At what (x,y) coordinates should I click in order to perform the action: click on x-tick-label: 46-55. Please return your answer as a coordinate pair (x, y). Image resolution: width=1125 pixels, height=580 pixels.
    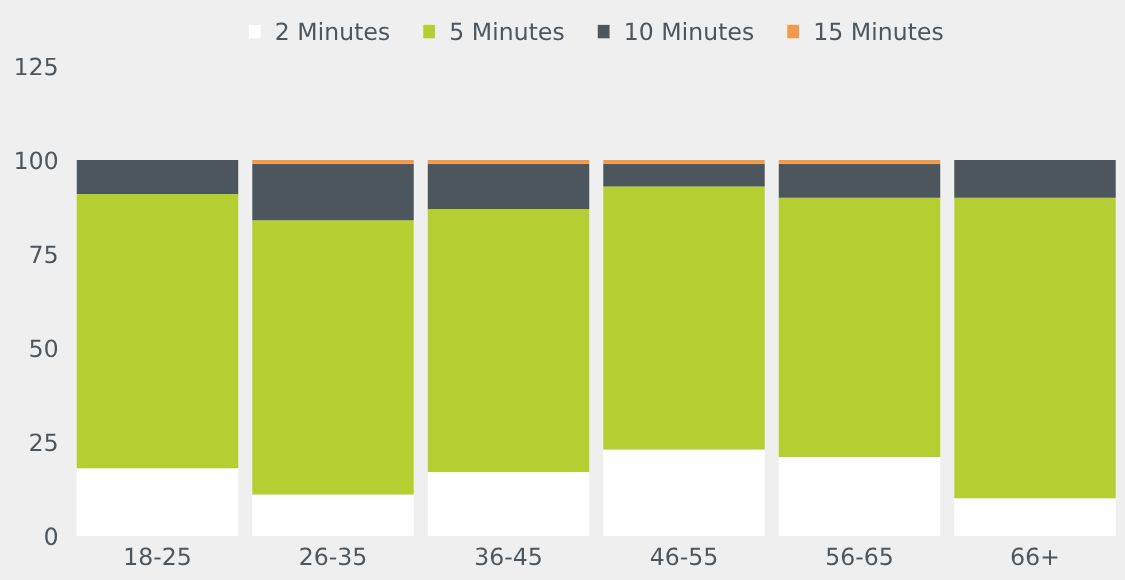
    Looking at the image, I should click on (683, 556).